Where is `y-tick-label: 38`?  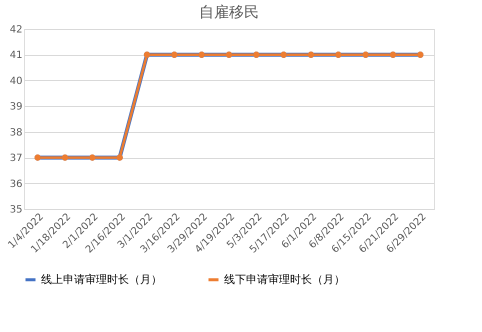 y-tick-label: 38 is located at coordinates (16, 132).